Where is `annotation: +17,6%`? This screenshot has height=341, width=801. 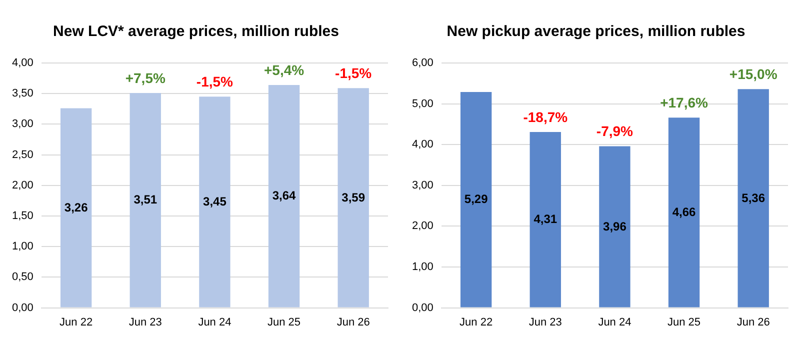
annotation: +17,6% is located at coordinates (684, 102).